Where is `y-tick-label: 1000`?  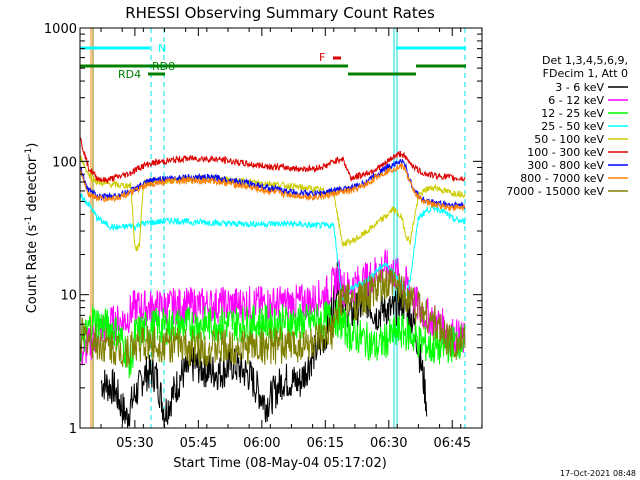
y-tick-label: 1000 is located at coordinates (60, 29).